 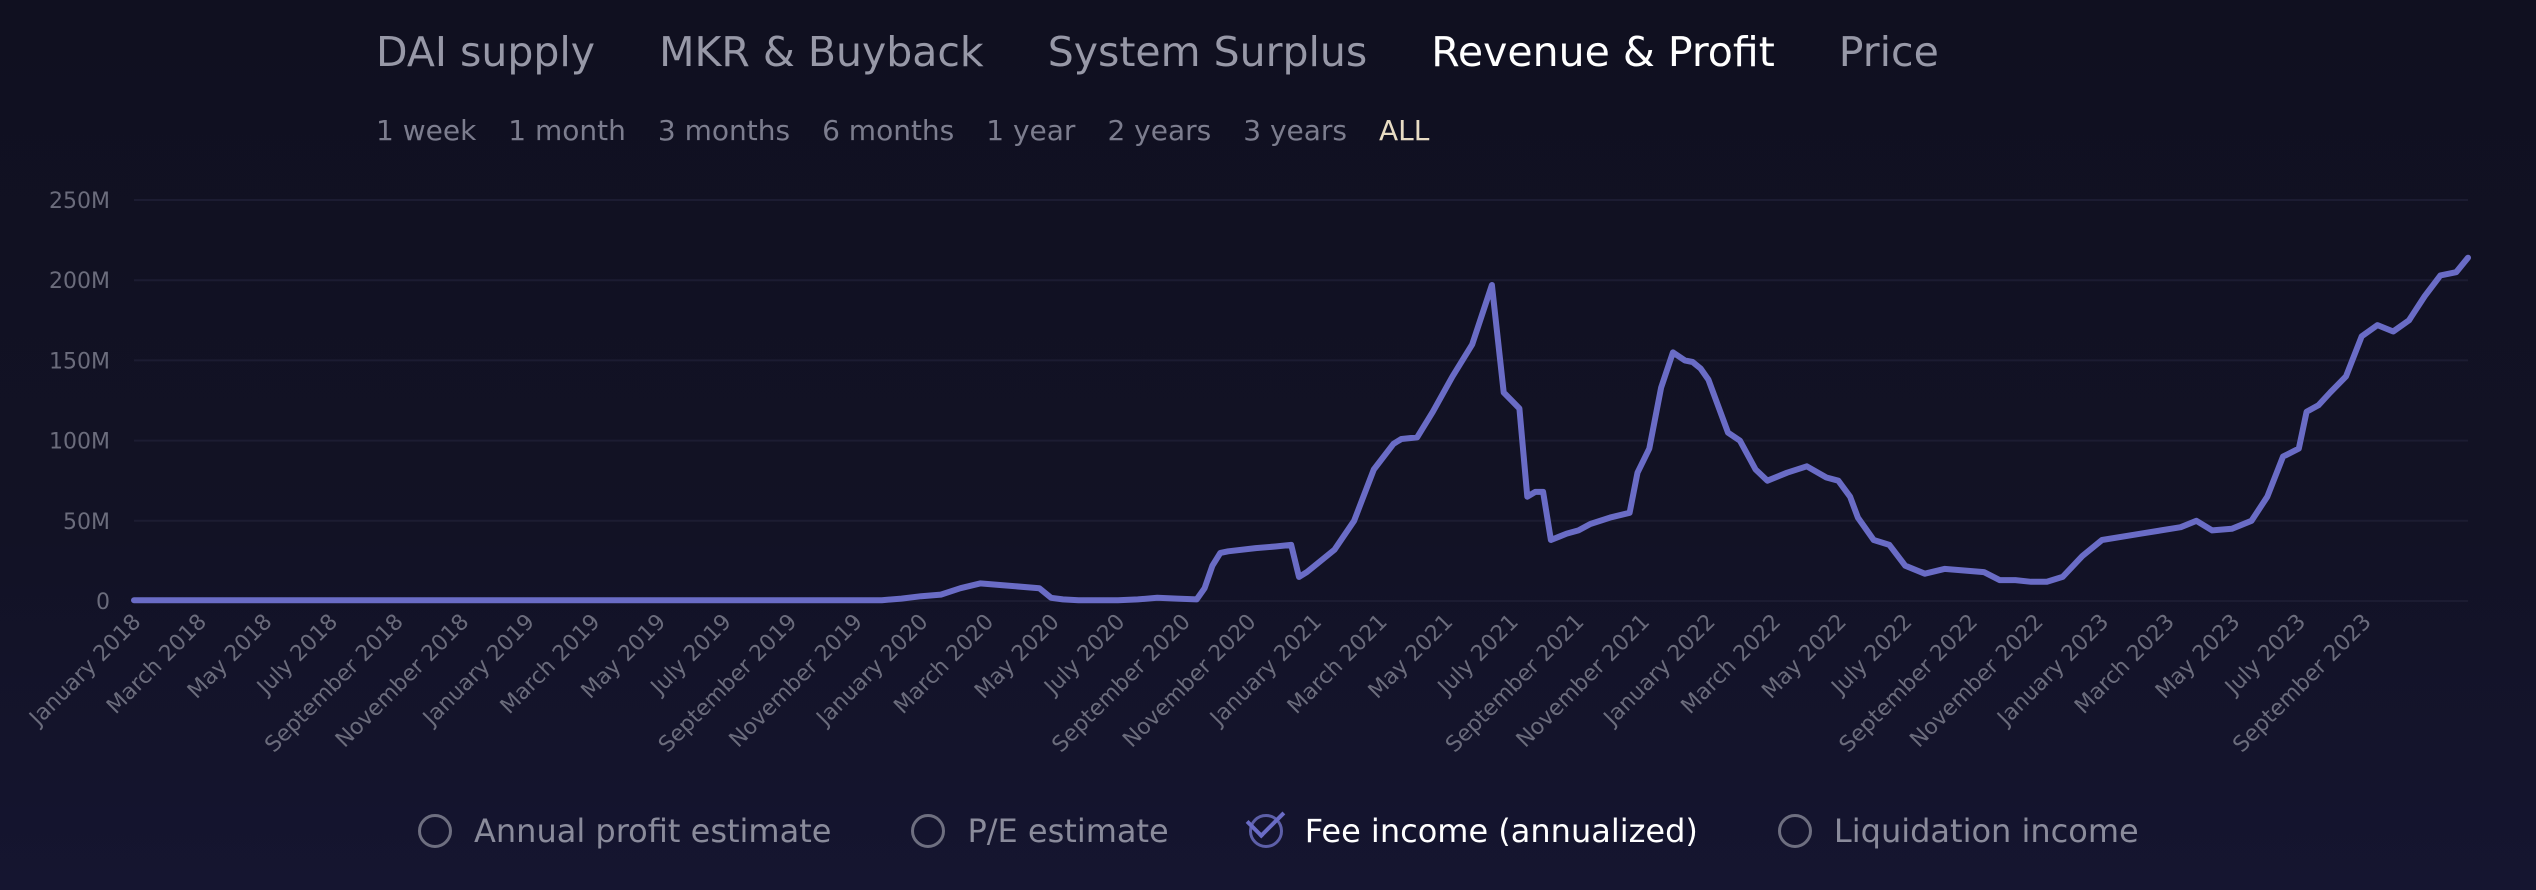 What do you see at coordinates (103, 602) in the screenshot?
I see `y-tick-label: 0` at bounding box center [103, 602].